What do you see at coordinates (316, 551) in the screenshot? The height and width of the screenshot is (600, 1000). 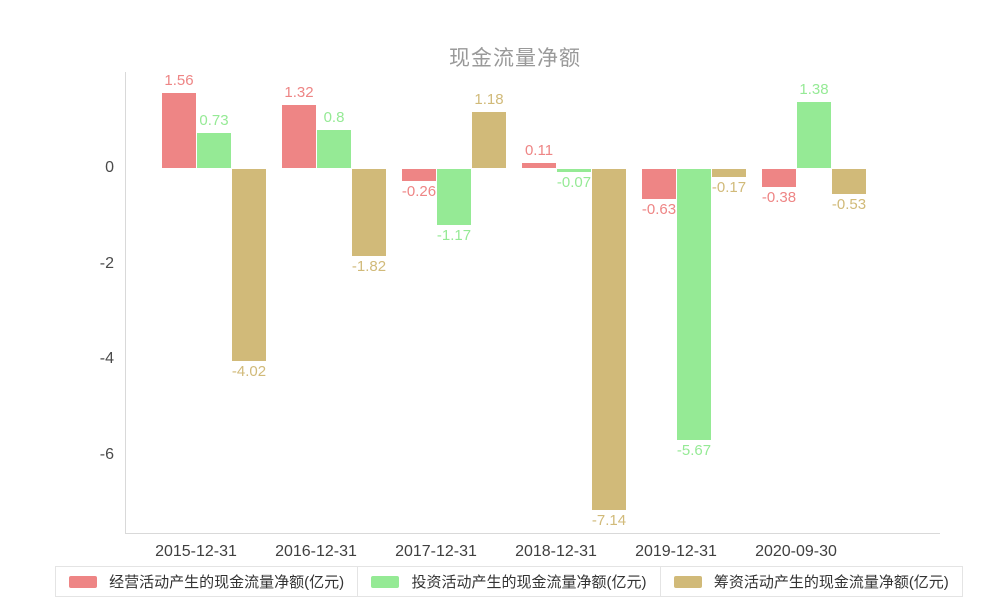 I see `x-category-label: 2016-12-31` at bounding box center [316, 551].